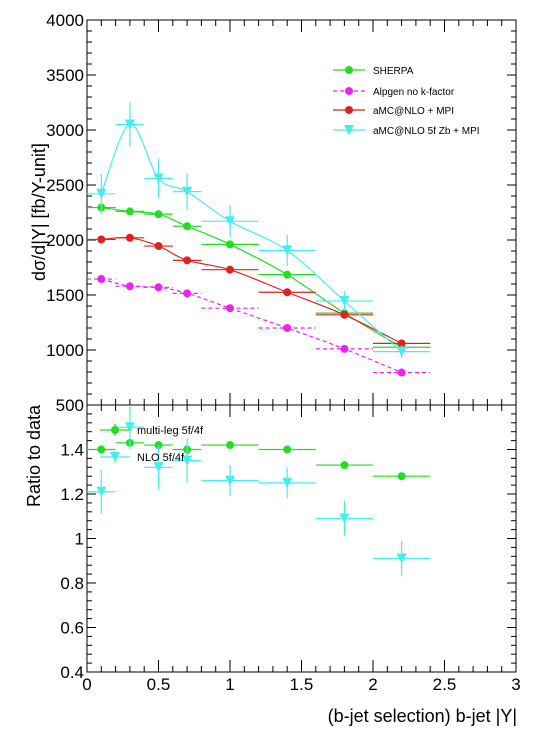  I want to click on x-tick-label: 0, so click(86, 684).